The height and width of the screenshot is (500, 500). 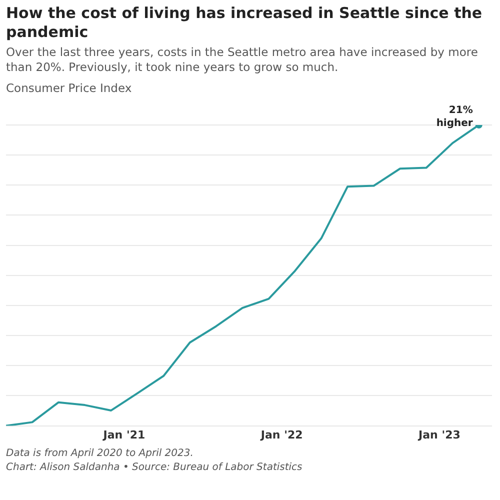 What do you see at coordinates (124, 435) in the screenshot?
I see `x-tick-label: Jan '21` at bounding box center [124, 435].